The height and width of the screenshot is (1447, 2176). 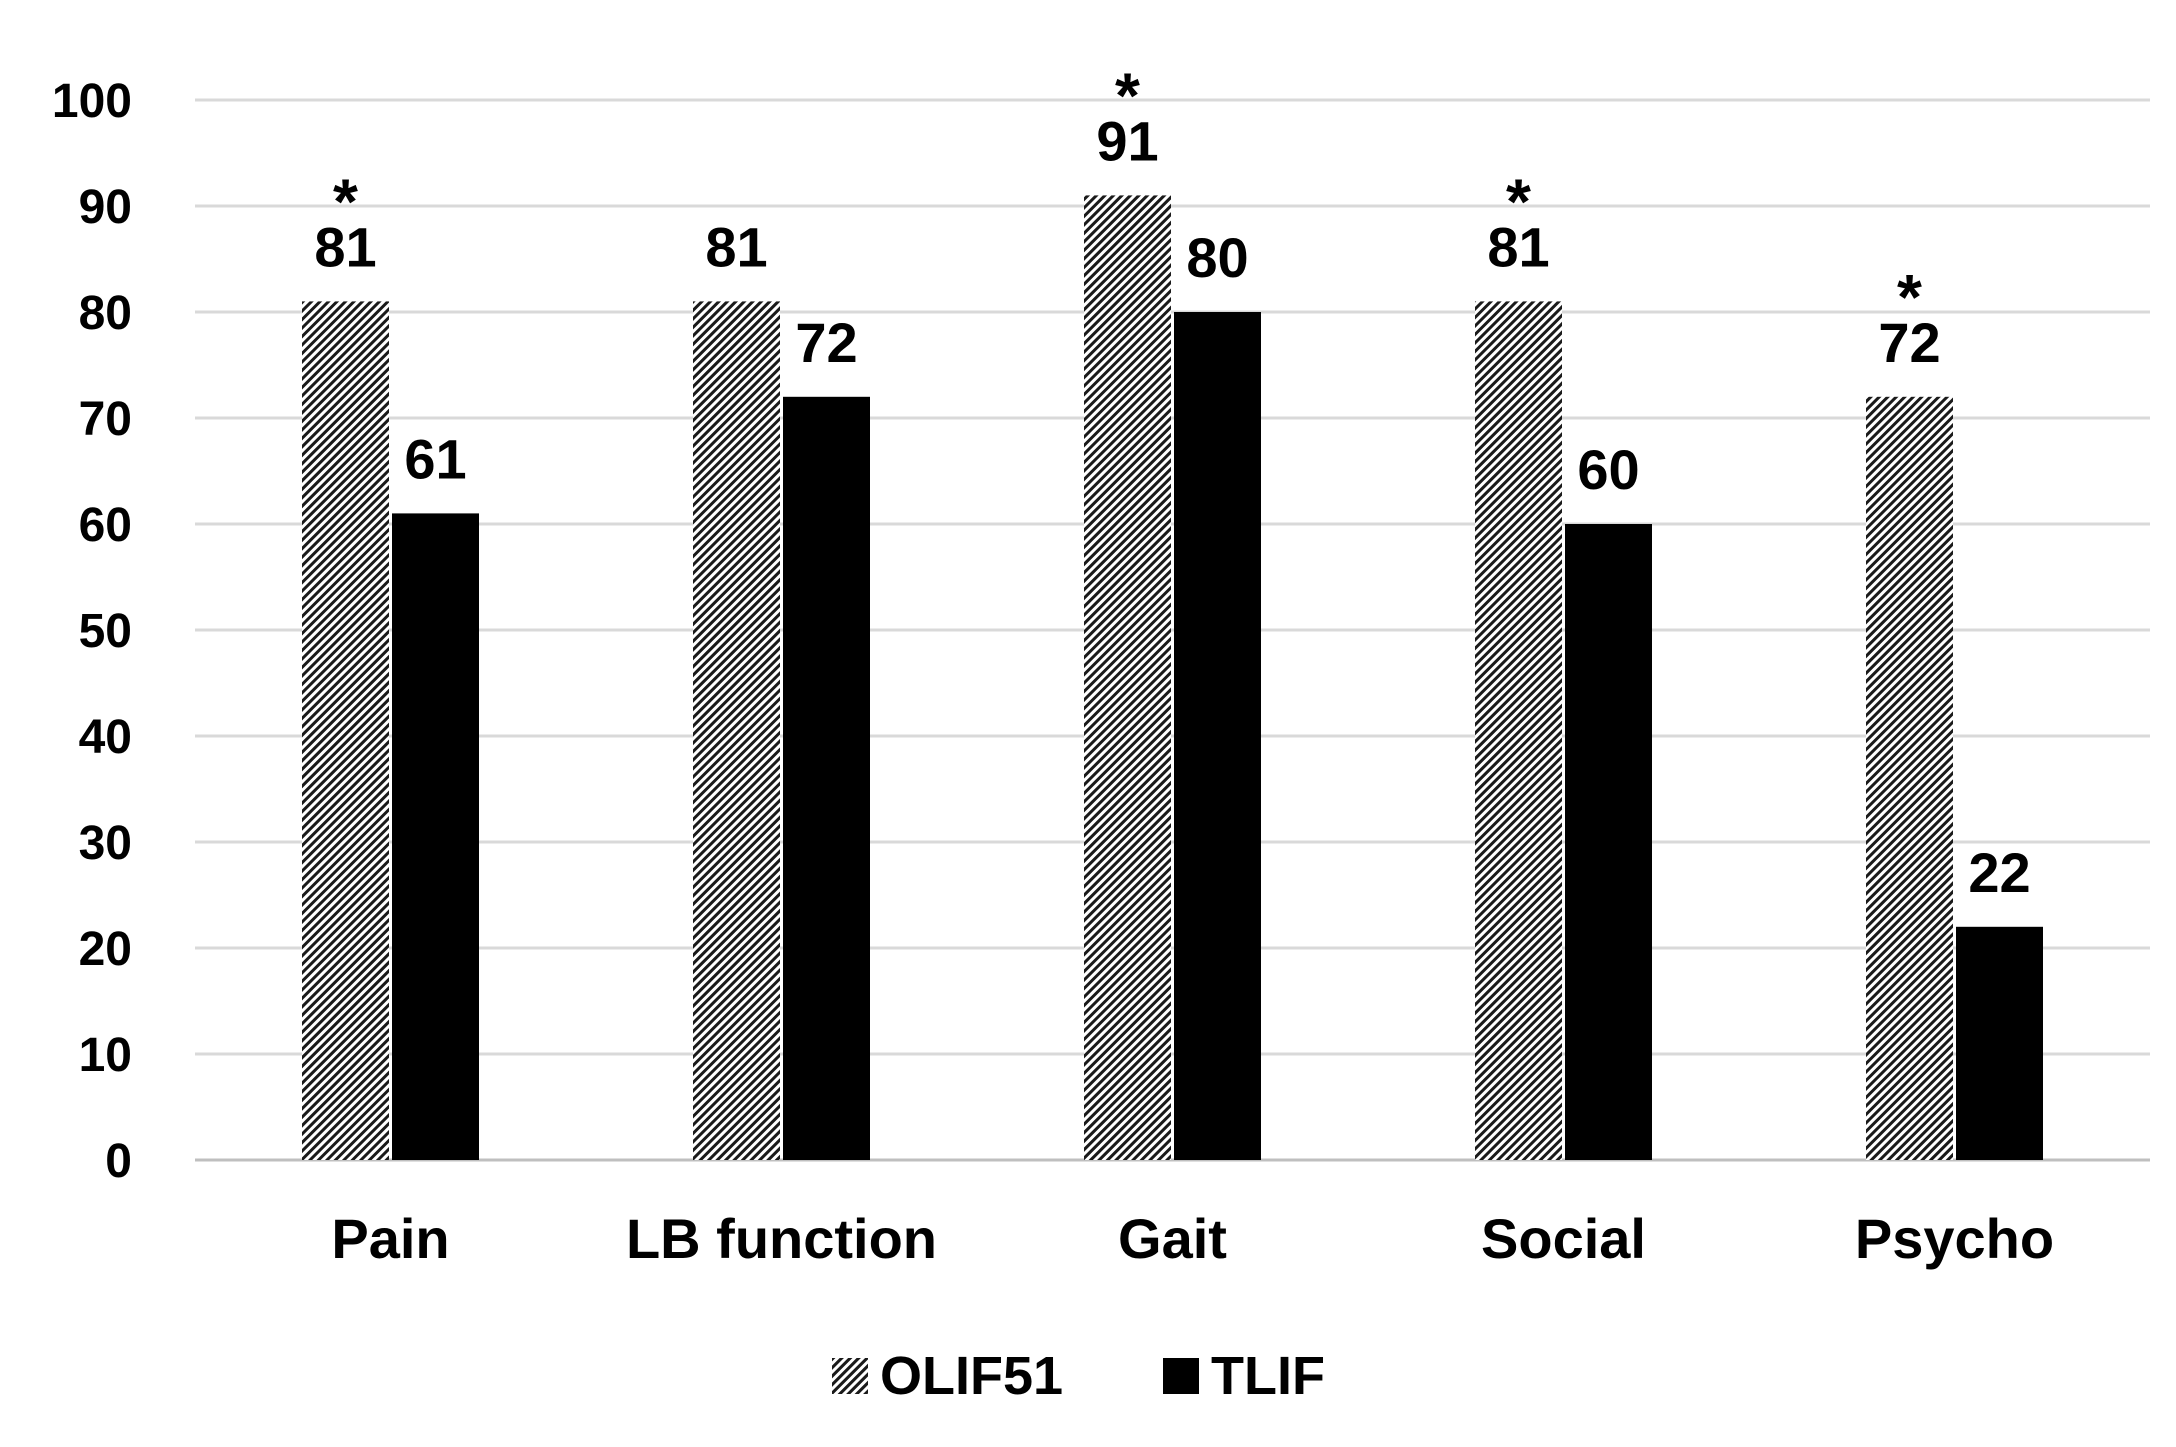 What do you see at coordinates (1078, 1376) in the screenshot?
I see `legend: OLIF51 TLIF` at bounding box center [1078, 1376].